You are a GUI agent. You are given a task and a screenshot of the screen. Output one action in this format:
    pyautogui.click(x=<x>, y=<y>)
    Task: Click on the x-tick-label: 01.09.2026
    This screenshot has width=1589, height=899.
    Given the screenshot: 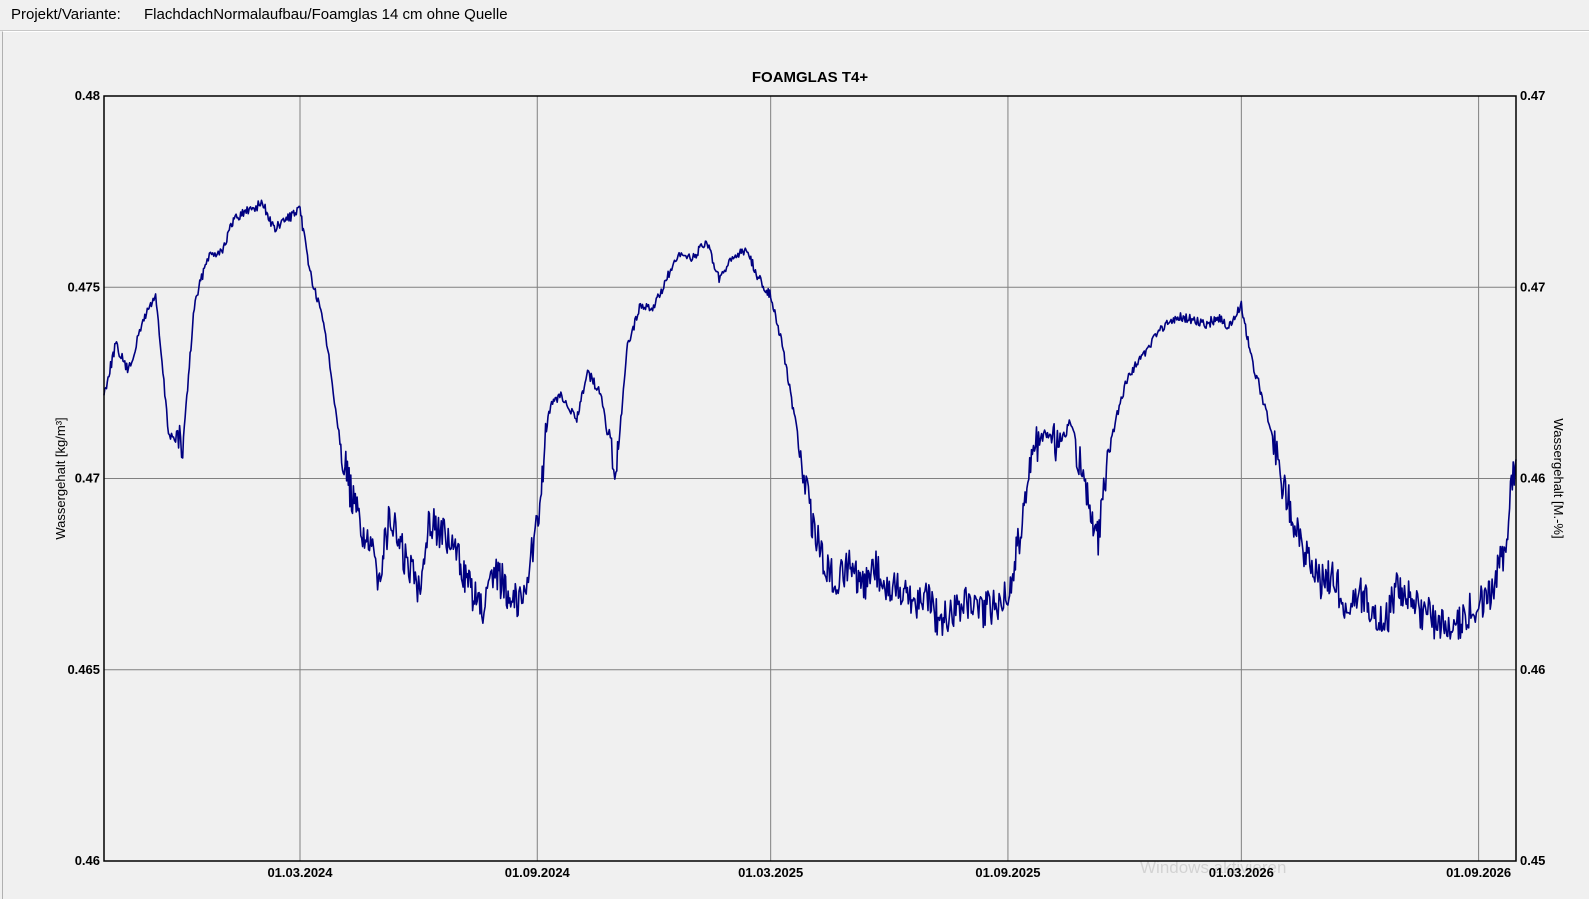 What is the action you would take?
    pyautogui.click(x=1478, y=872)
    